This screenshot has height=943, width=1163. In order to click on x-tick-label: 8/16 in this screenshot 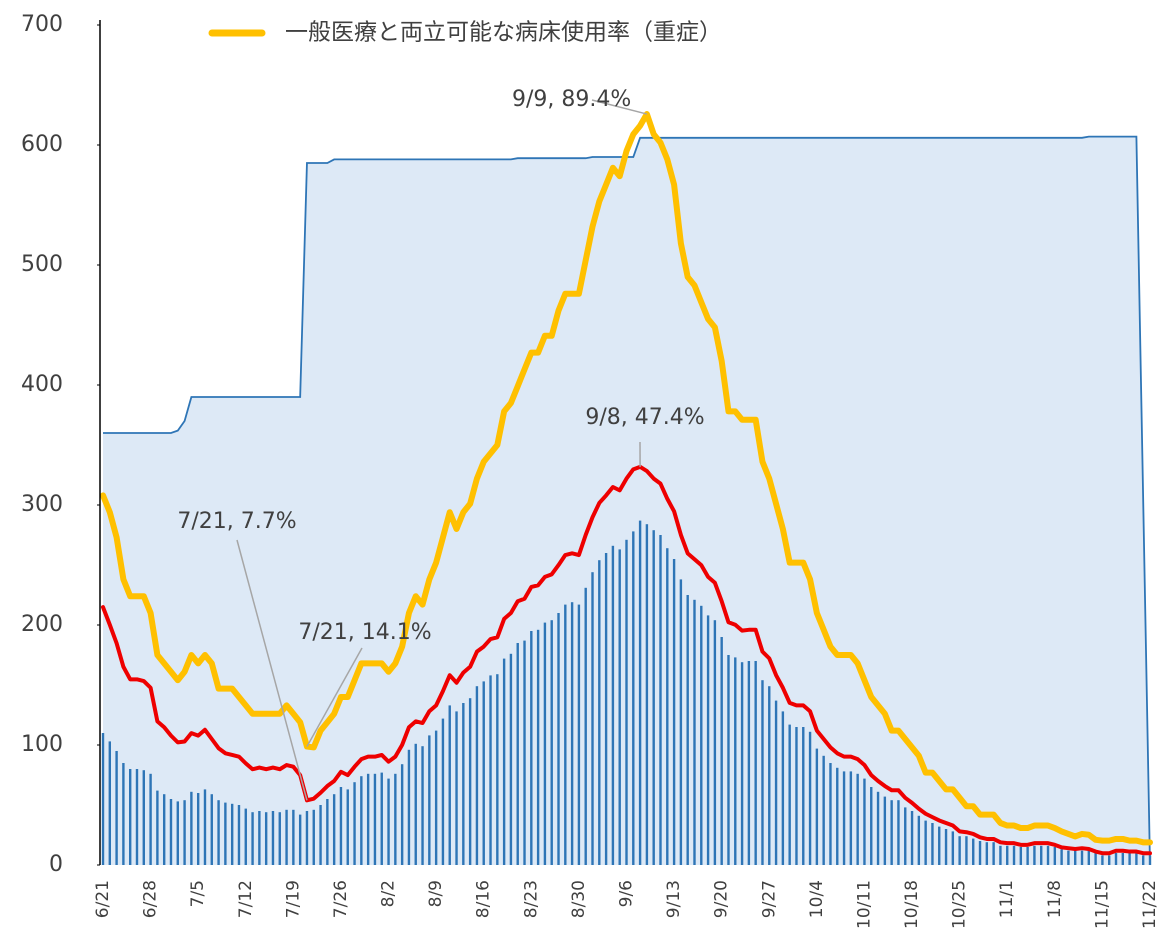, I will do `click(484, 899)`.